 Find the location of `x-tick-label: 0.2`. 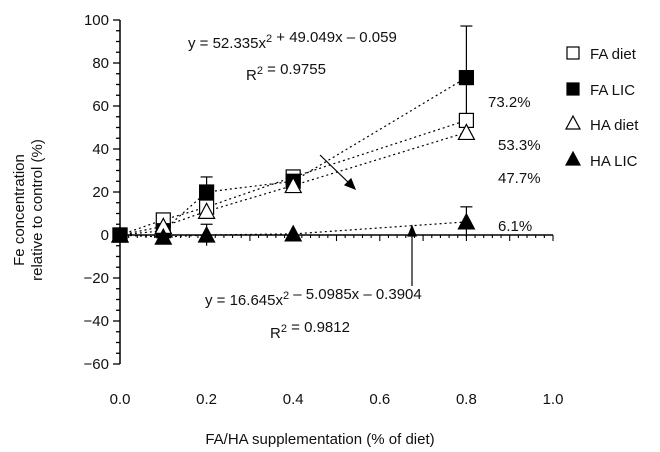

x-tick-label: 0.2 is located at coordinates (206, 399).